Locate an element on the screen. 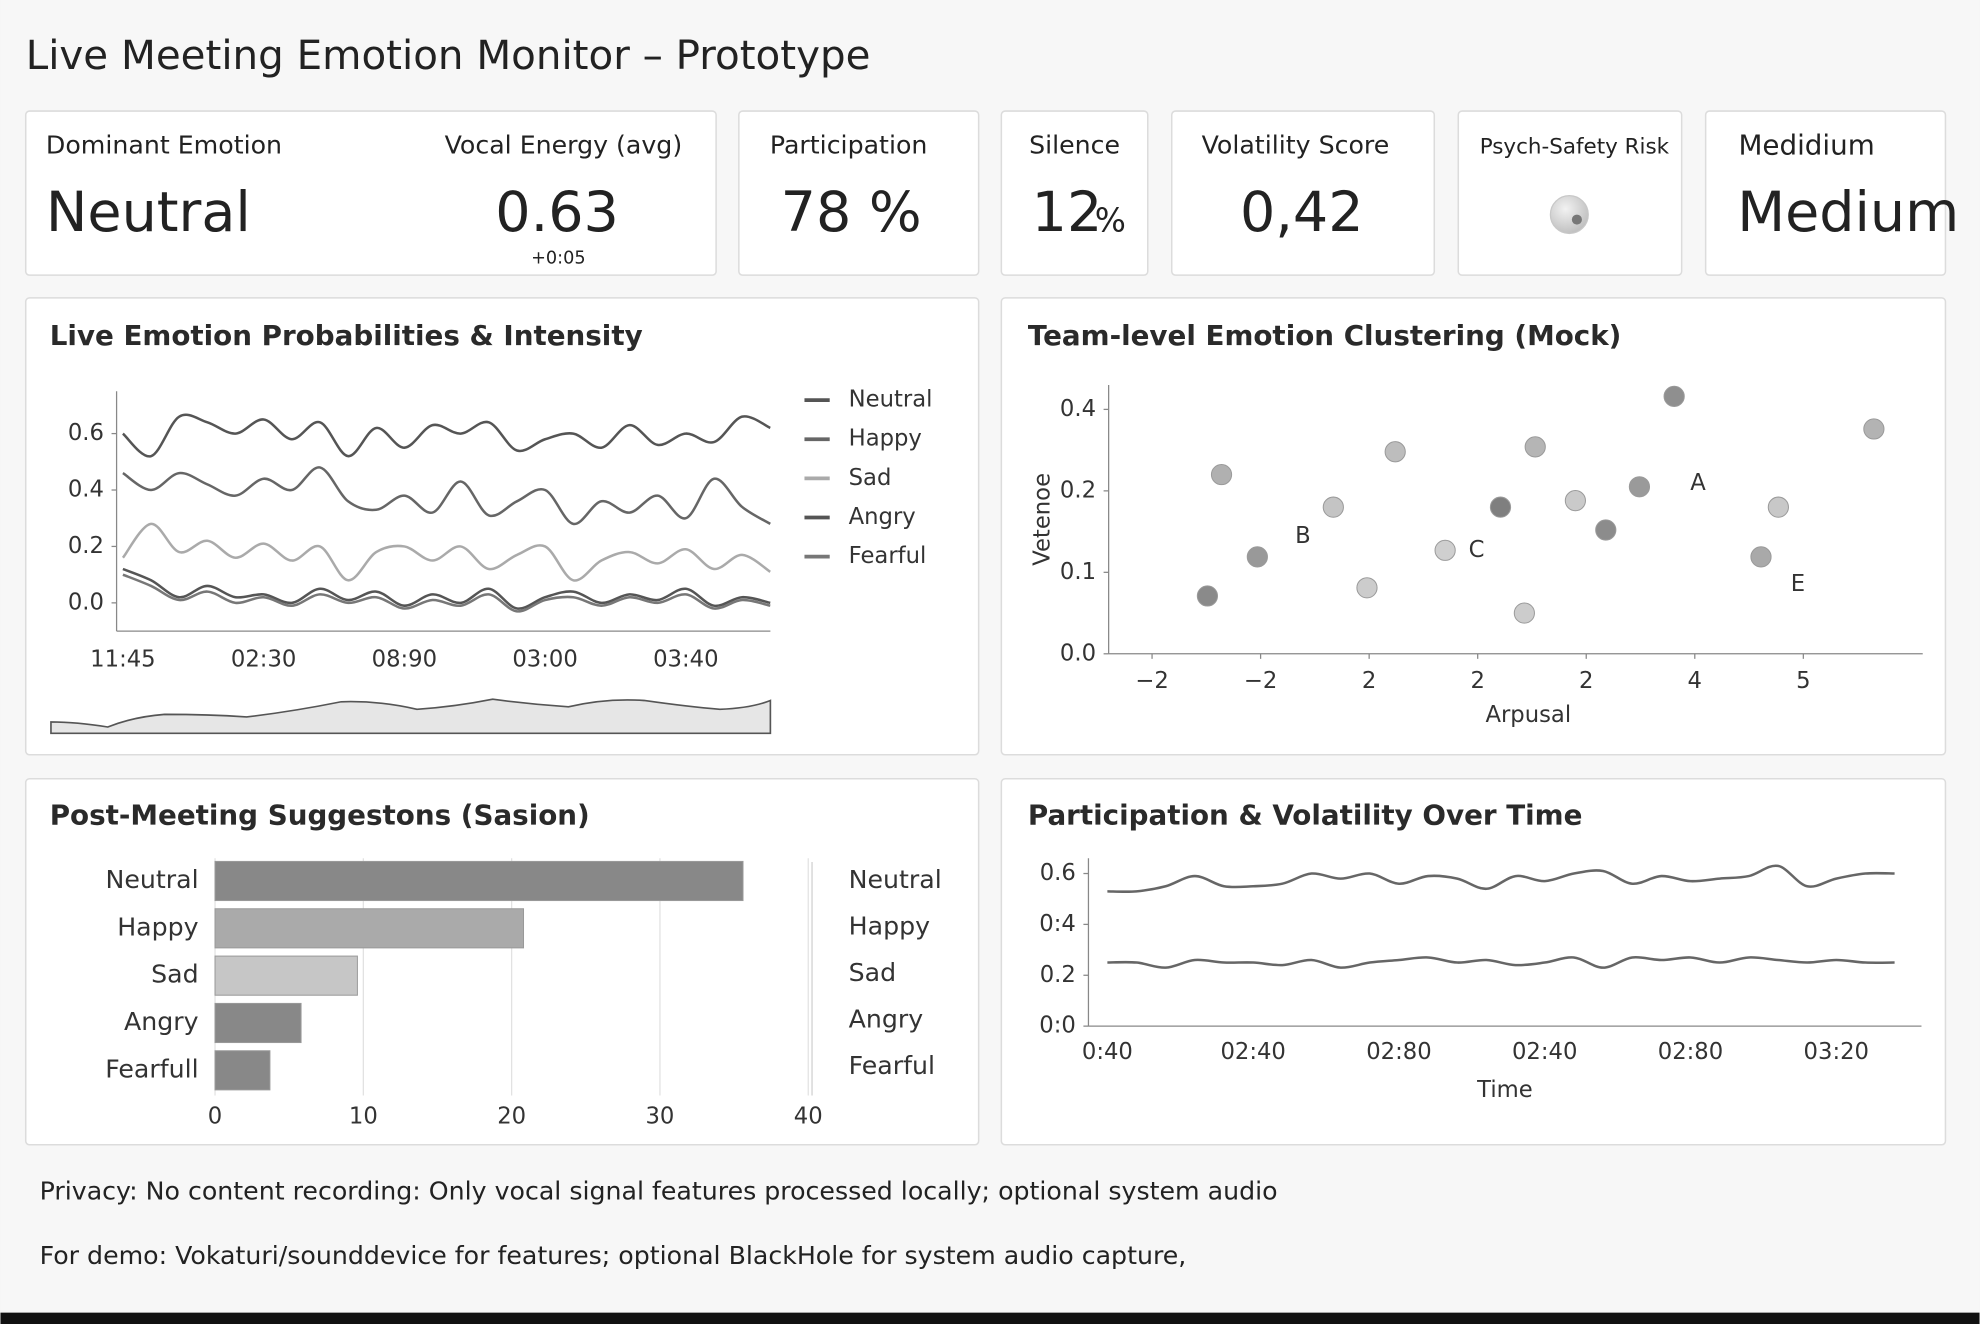 This screenshot has width=1980, height=1324. x-tick-label: 03:00 is located at coordinates (544, 660).